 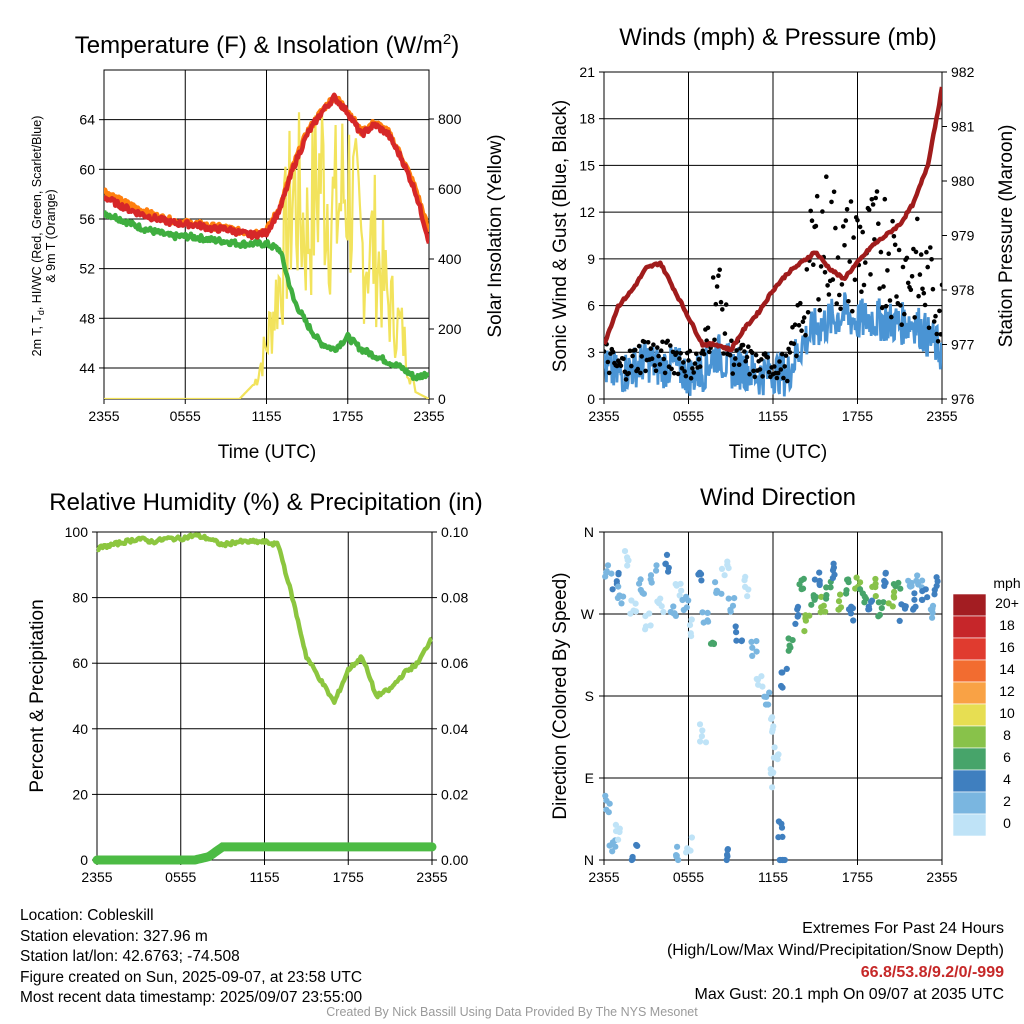 What do you see at coordinates (454, 794) in the screenshot?
I see `precip-ytick-label: 0.02` at bounding box center [454, 794].